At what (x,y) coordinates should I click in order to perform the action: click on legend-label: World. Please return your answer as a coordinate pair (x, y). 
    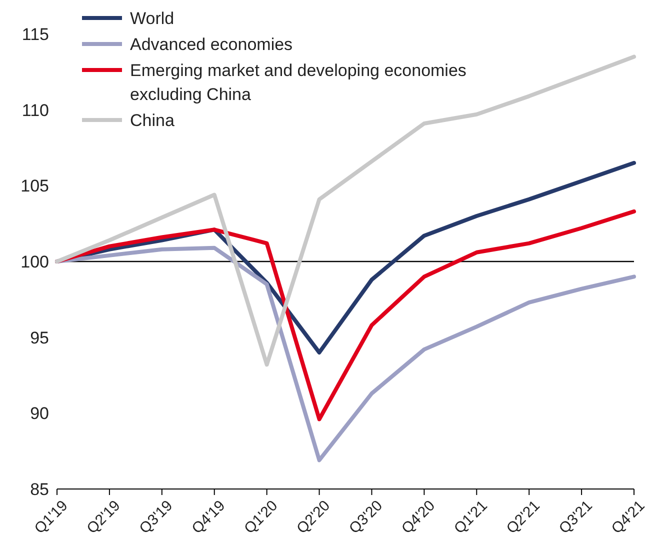
    Looking at the image, I should click on (152, 18).